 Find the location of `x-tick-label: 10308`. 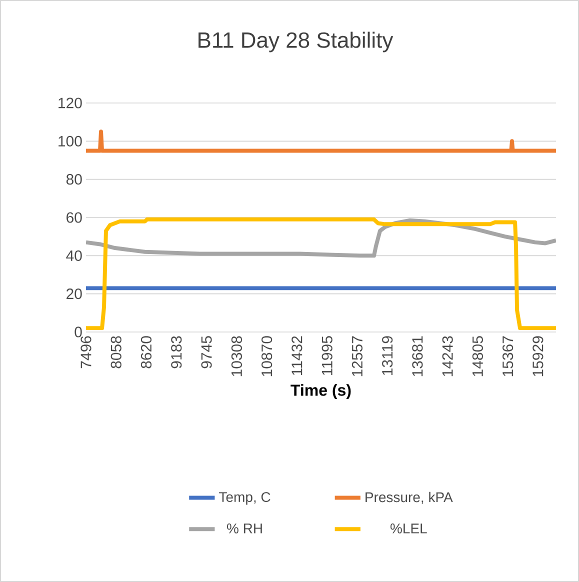

x-tick-label: 10308 is located at coordinates (236, 356).